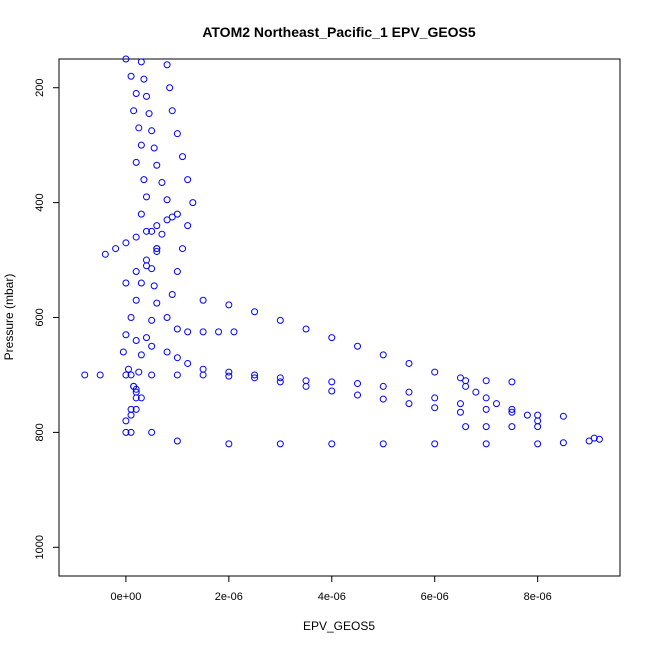  What do you see at coordinates (332, 597) in the screenshot?
I see `x-tick-label: 4e-06` at bounding box center [332, 597].